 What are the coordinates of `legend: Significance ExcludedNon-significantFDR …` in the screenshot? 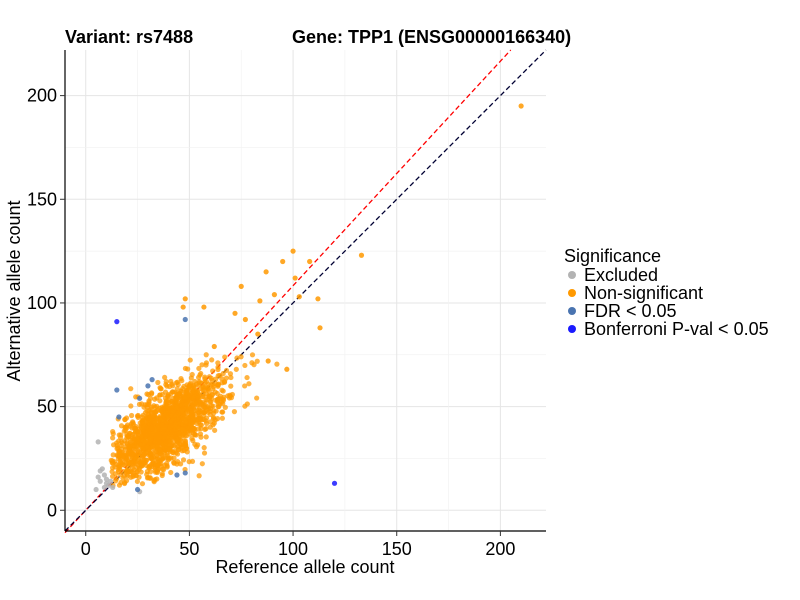 It's located at (666, 292).